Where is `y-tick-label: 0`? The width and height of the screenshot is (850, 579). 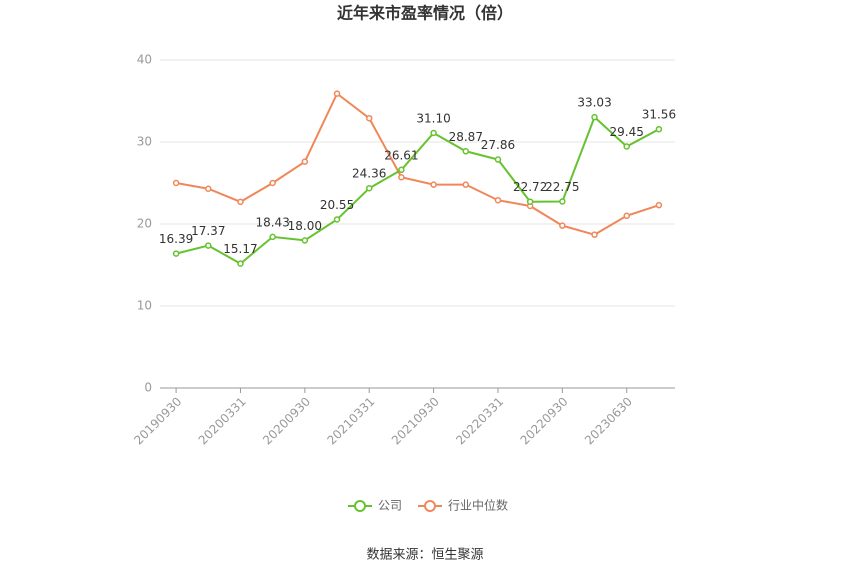
y-tick-label: 0 is located at coordinates (148, 388).